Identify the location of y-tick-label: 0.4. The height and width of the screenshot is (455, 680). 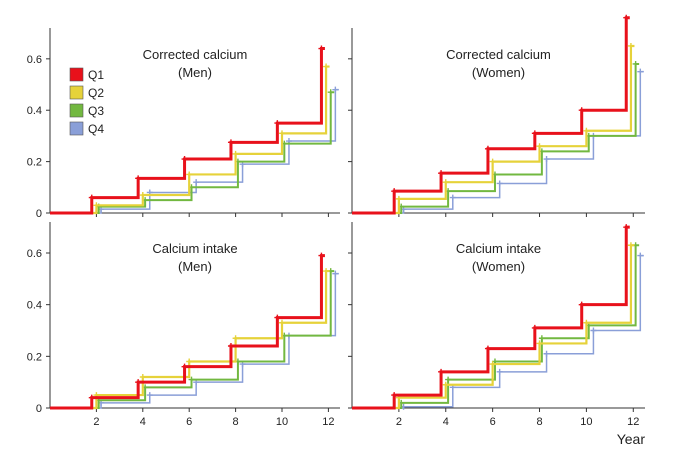
(34, 111).